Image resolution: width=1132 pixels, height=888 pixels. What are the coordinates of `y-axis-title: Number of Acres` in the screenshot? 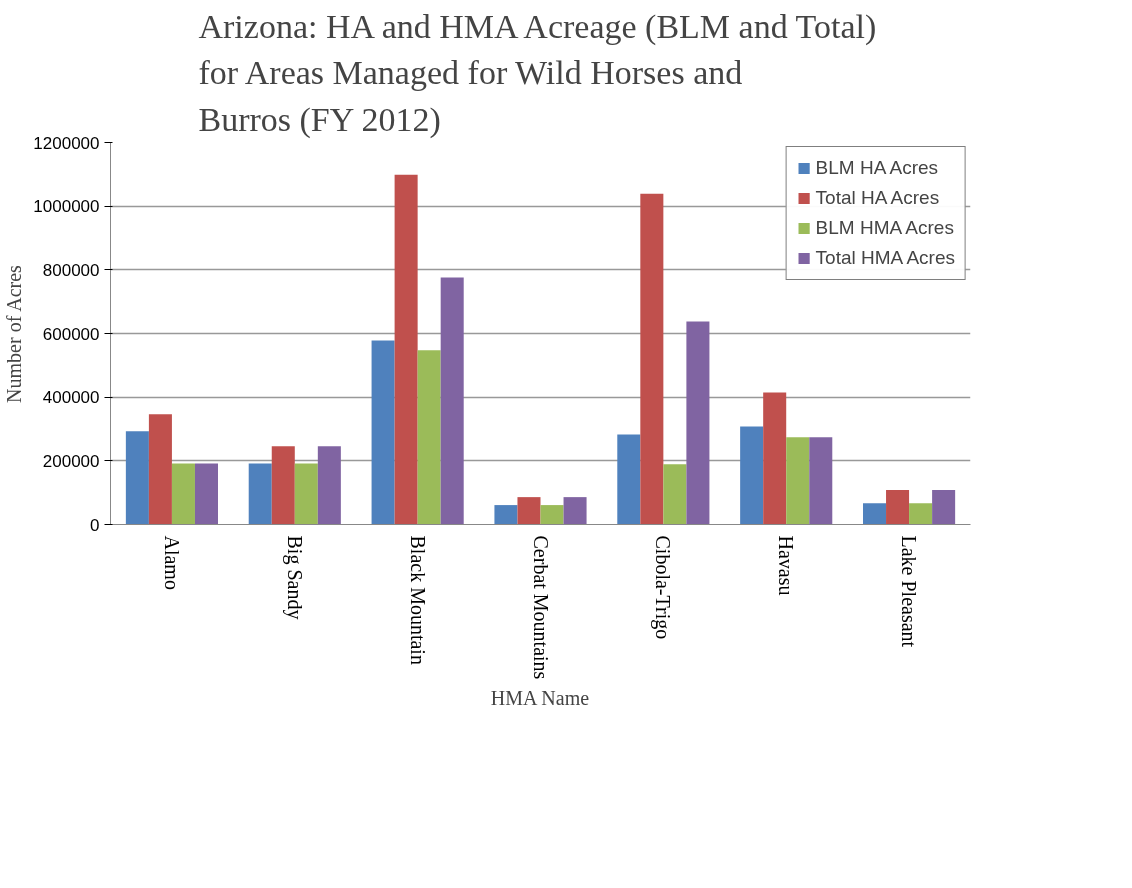 It's located at (14, 333).